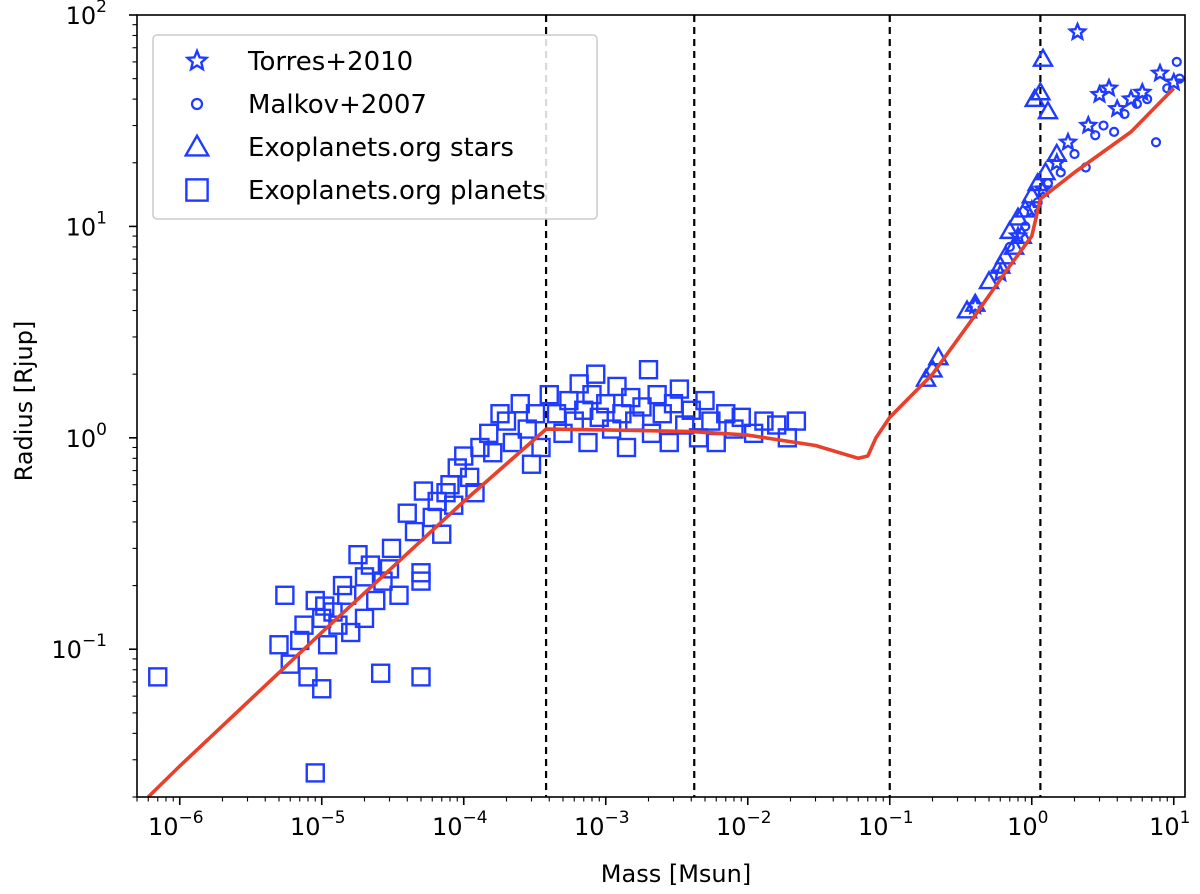 This screenshot has width=1200, height=894. I want to click on y-tick-label: 10², so click(86, 15).